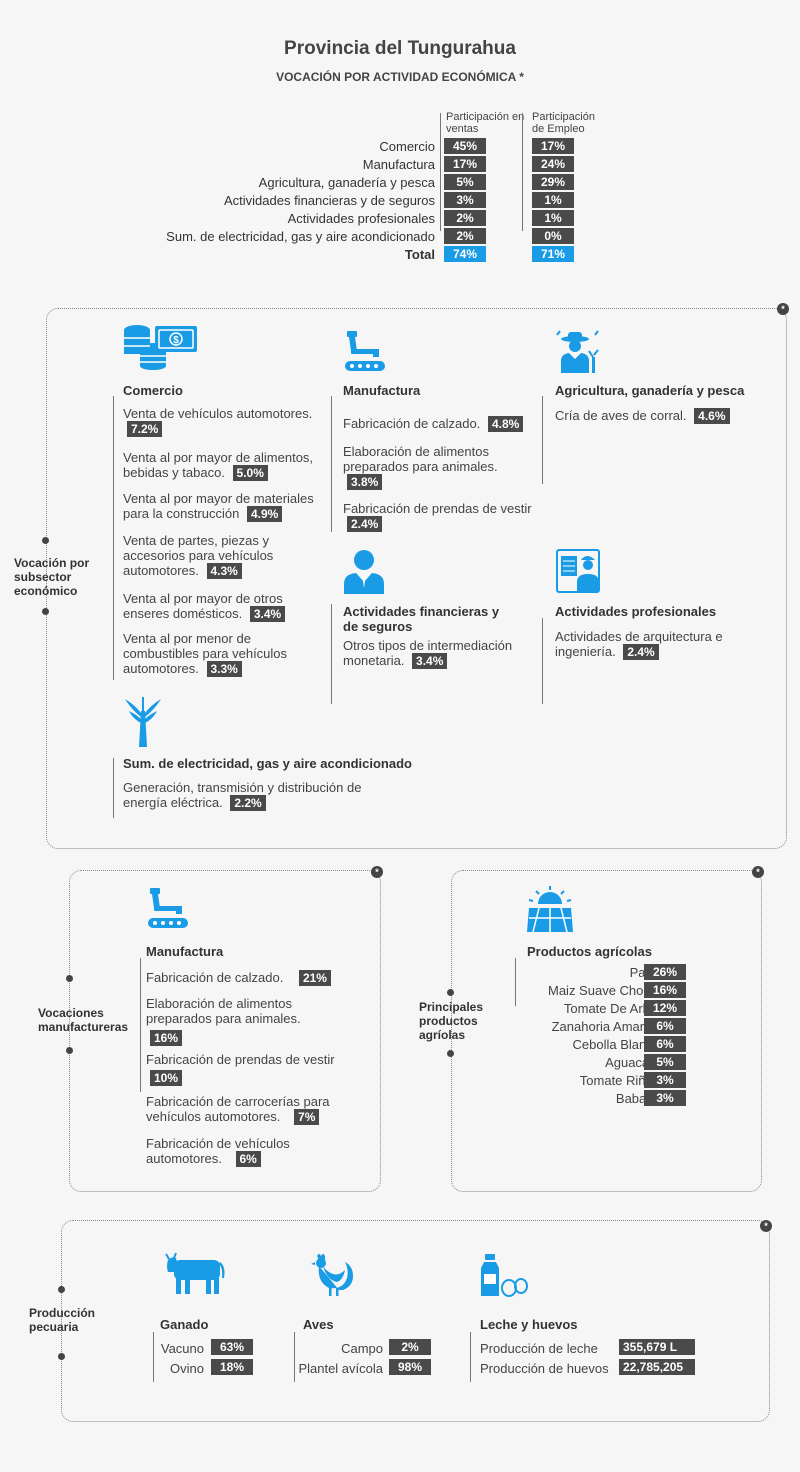 The width and height of the screenshot is (800, 1472). What do you see at coordinates (318, 1324) in the screenshot?
I see `section-title-aves: Aves` at bounding box center [318, 1324].